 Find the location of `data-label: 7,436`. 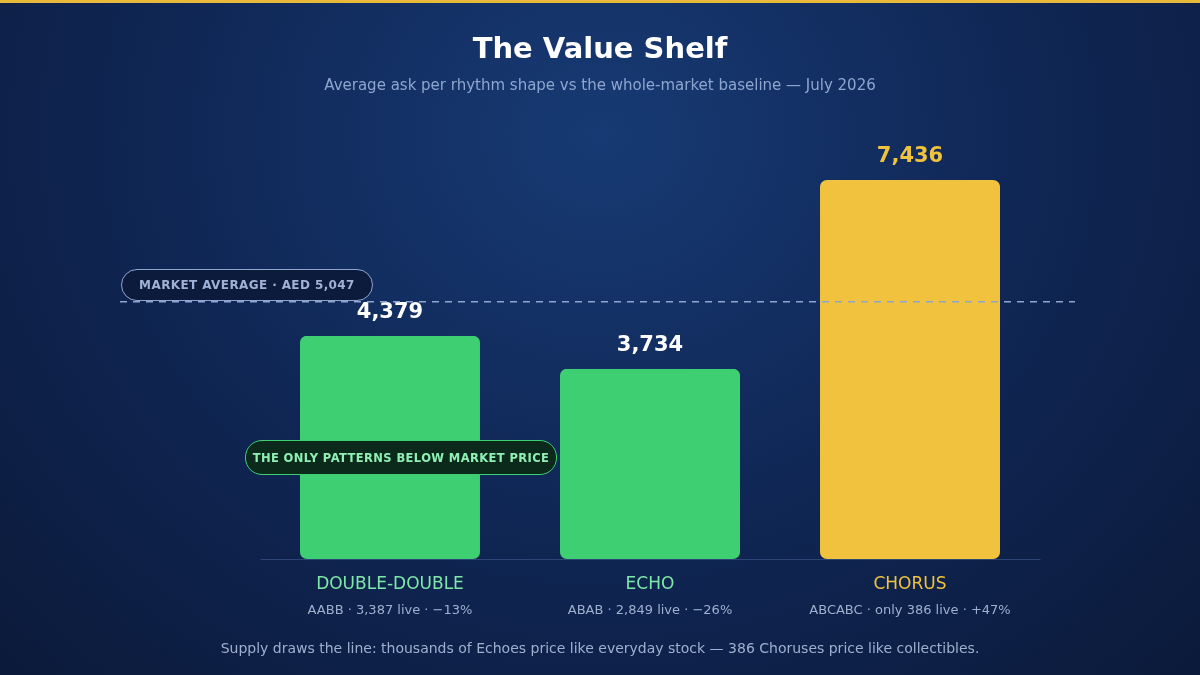

data-label: 7,436 is located at coordinates (910, 155).